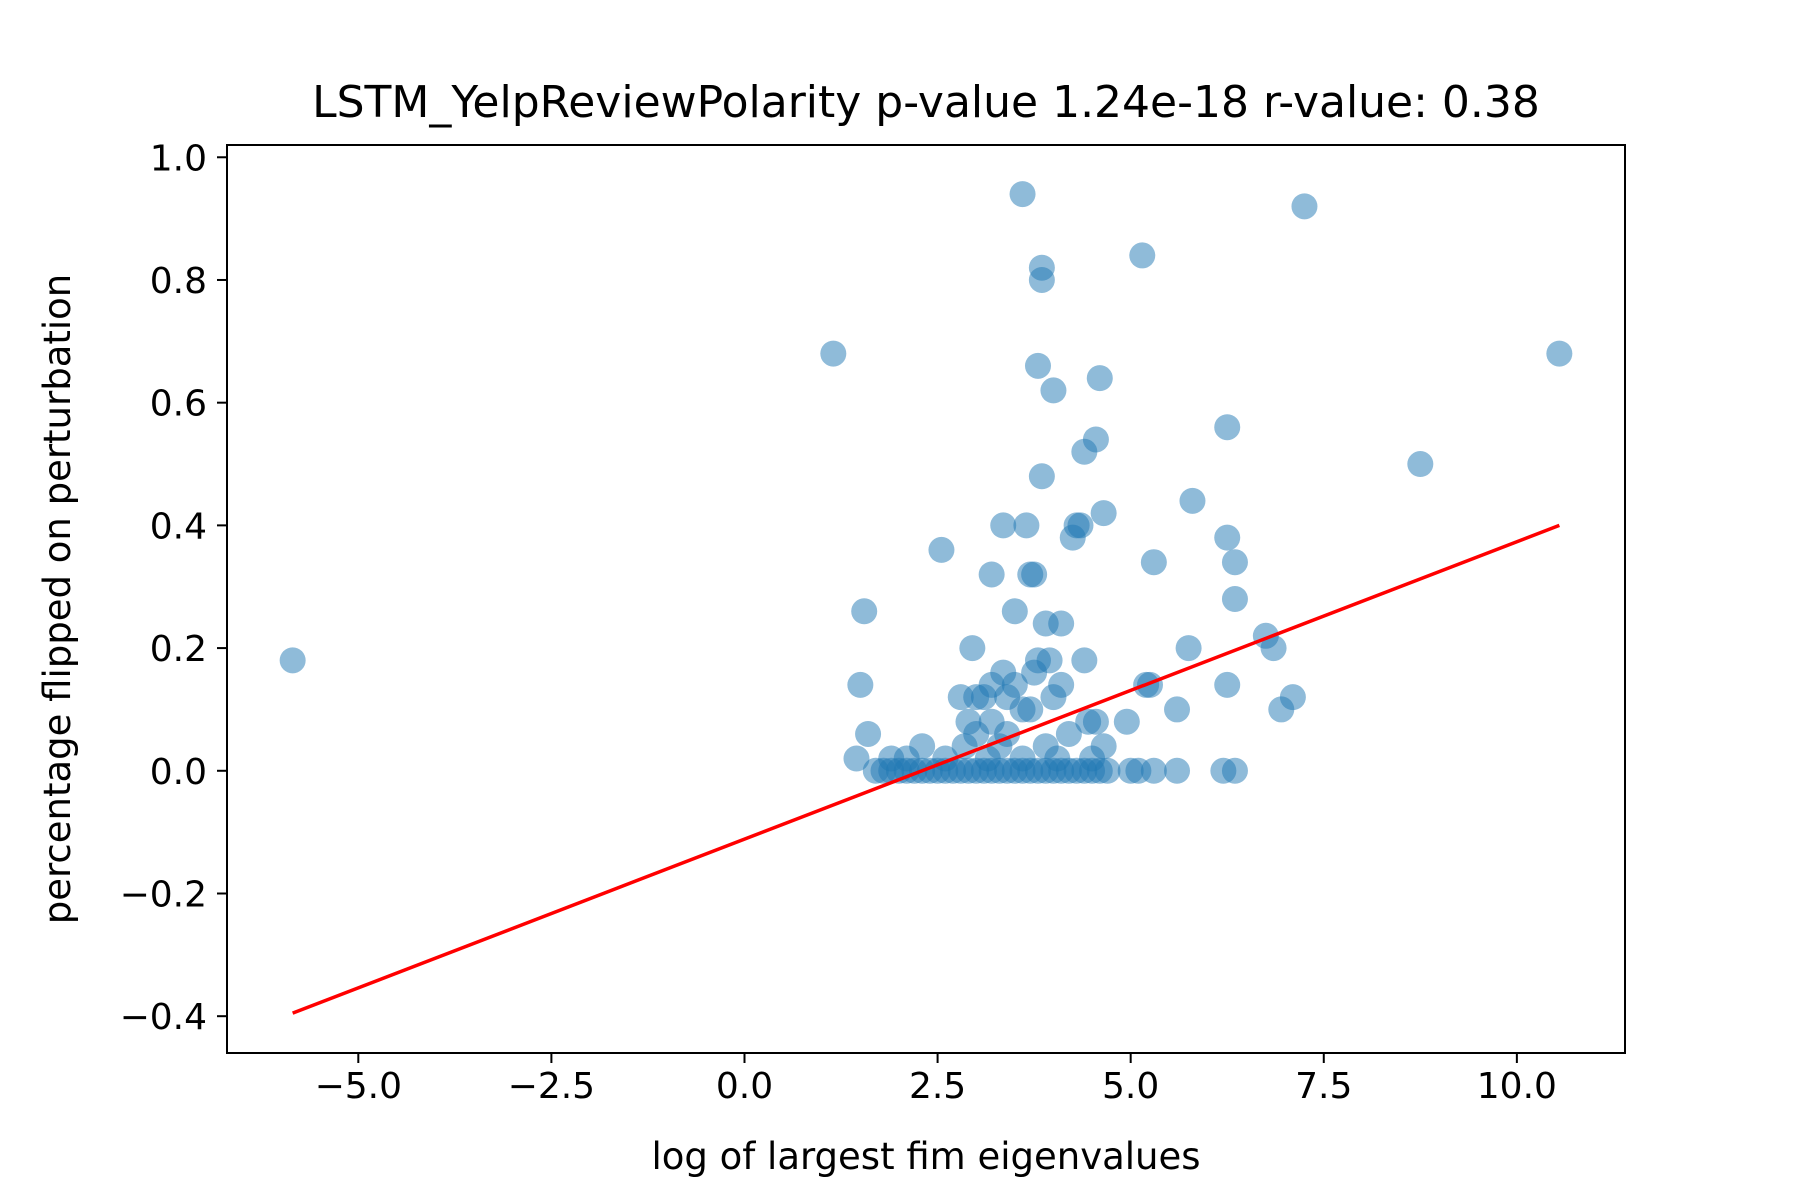 The width and height of the screenshot is (1800, 1200). I want to click on x-axis-label: log of largest fim eigenvalues, so click(925, 1156).